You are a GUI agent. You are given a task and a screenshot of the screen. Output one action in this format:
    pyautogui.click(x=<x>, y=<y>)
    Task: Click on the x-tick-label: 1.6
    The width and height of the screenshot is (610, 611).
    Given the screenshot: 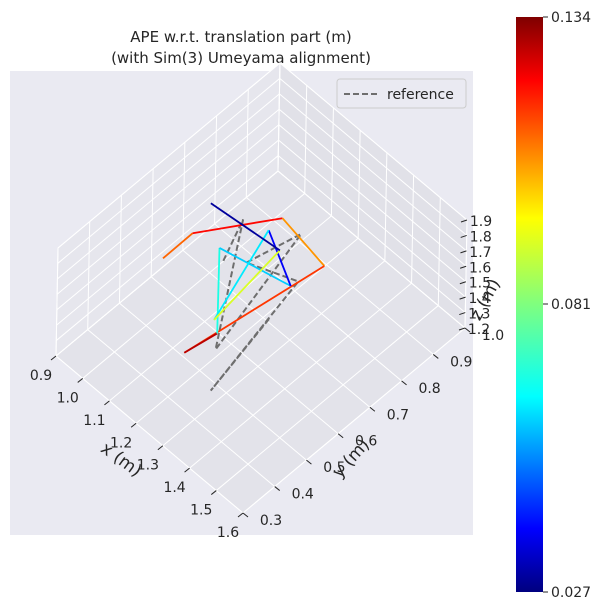 What is the action you would take?
    pyautogui.click(x=228, y=533)
    